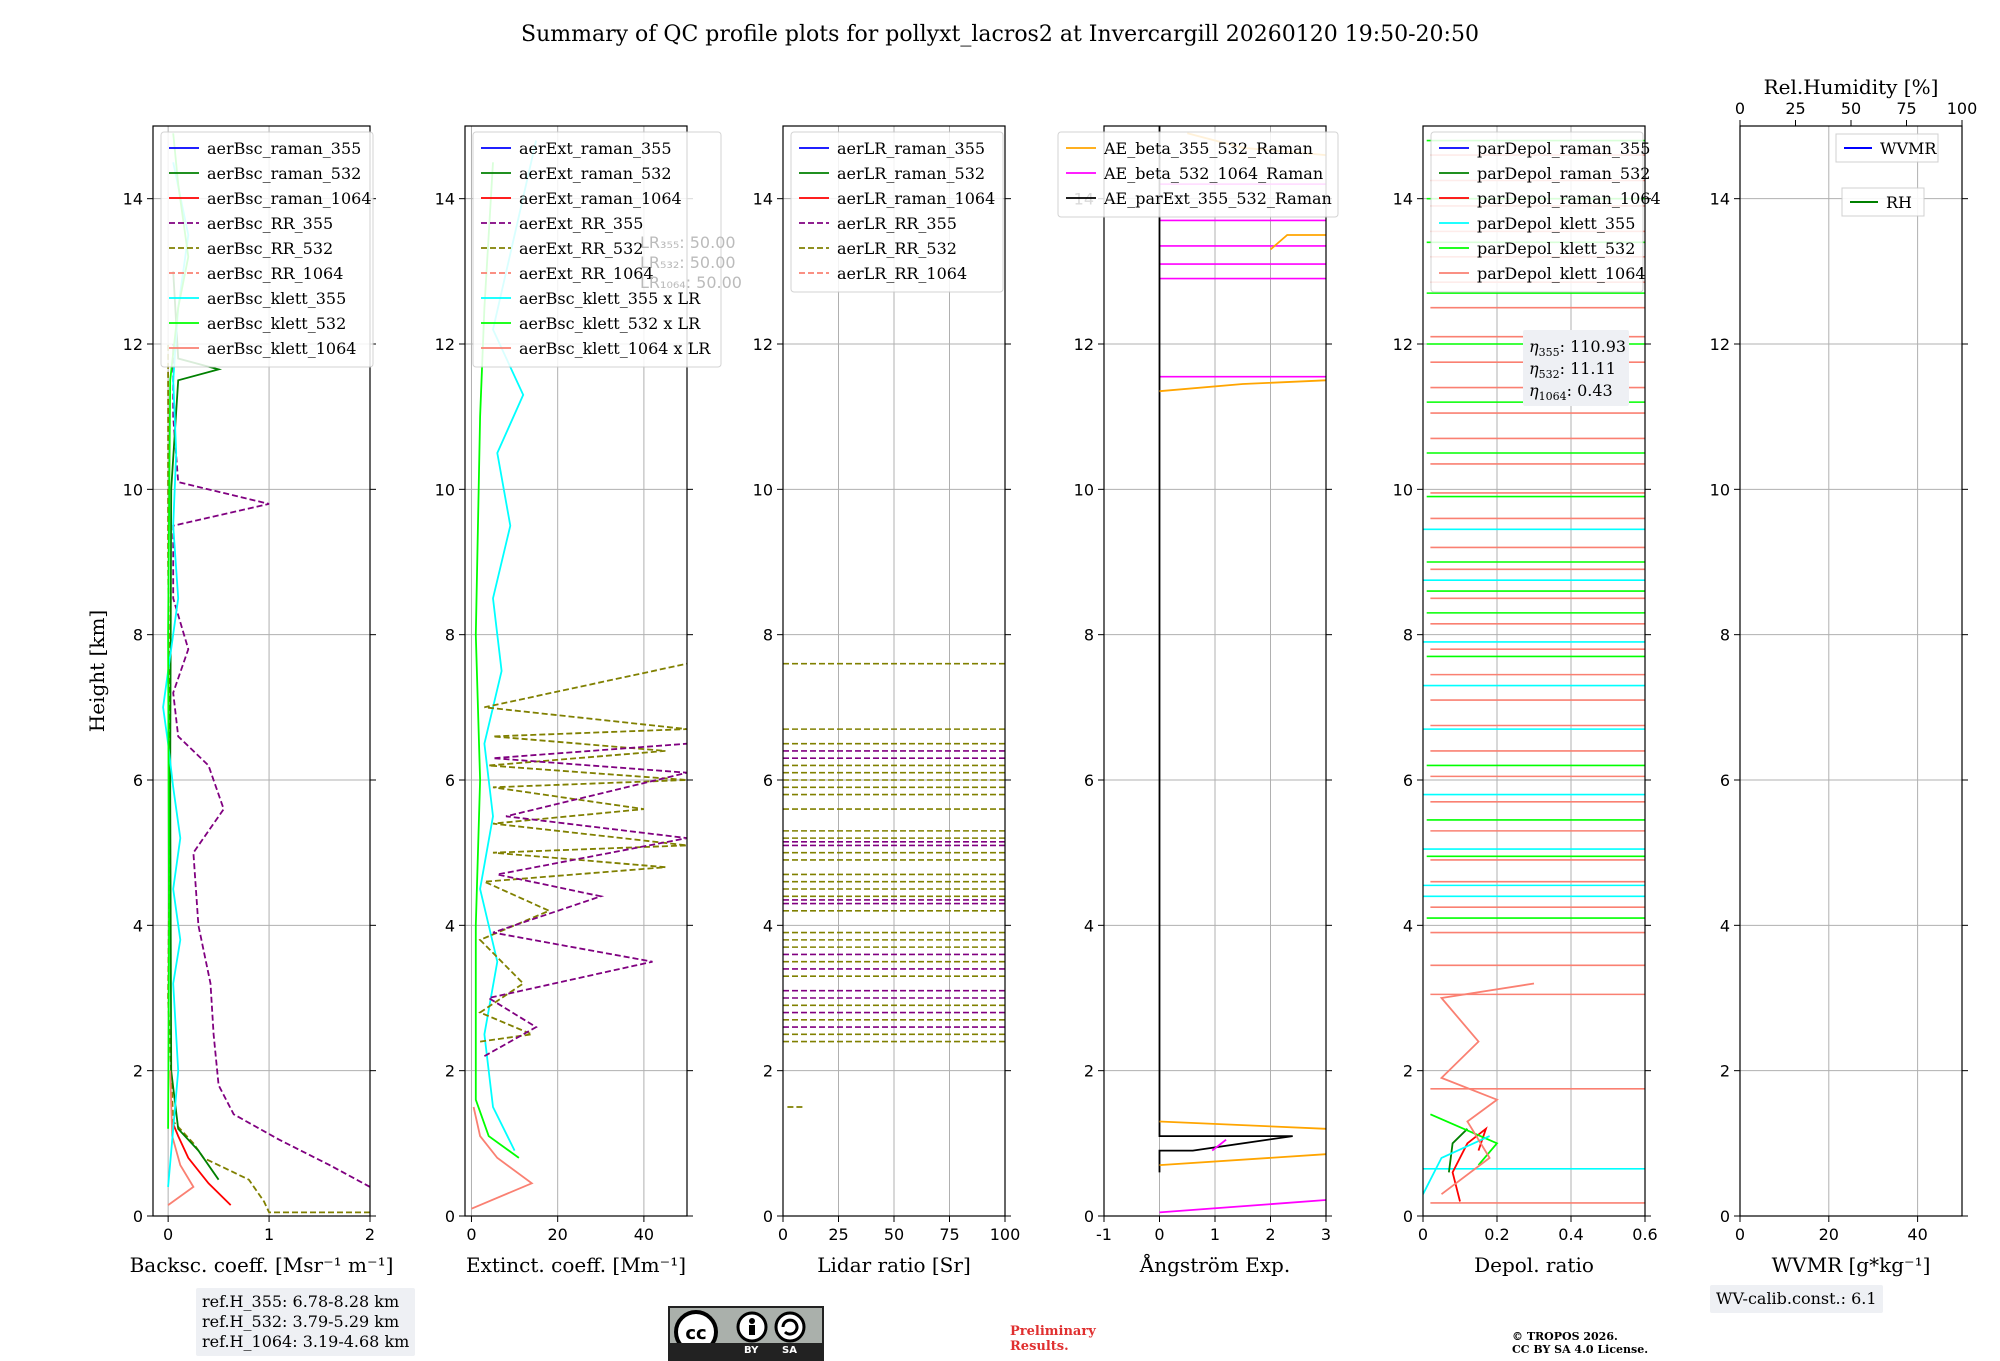 The image size is (2000, 1361). What do you see at coordinates (270, 223) in the screenshot?
I see `legend-label: aerBsc_RR_355` at bounding box center [270, 223].